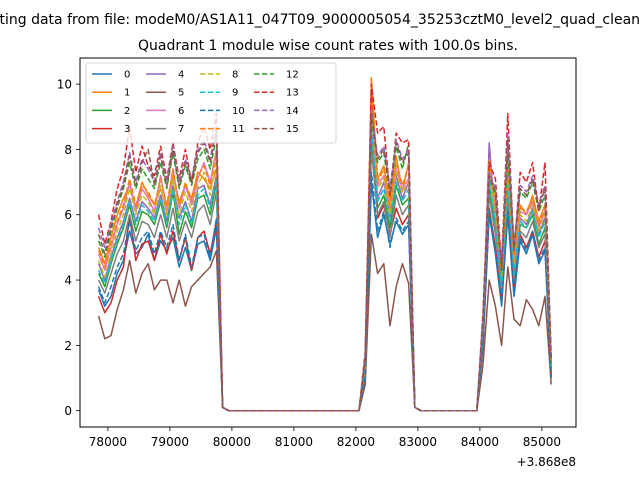  Describe the element at coordinates (418, 442) in the screenshot. I see `x-tick-label: 83000` at that location.